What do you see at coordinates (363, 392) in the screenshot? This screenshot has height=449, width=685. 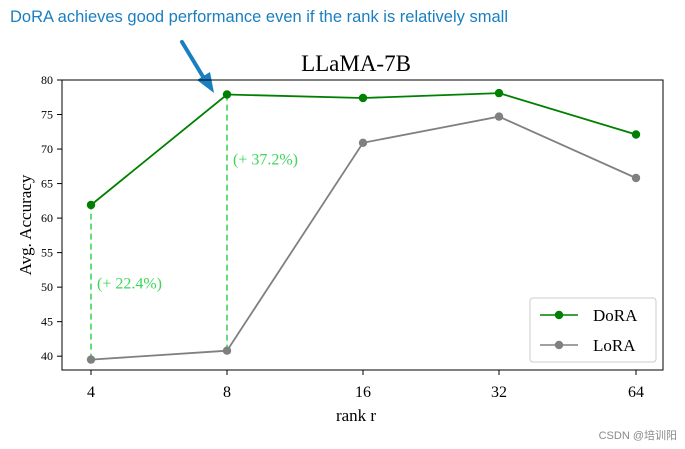 I see `x-tick-label: 16` at bounding box center [363, 392].